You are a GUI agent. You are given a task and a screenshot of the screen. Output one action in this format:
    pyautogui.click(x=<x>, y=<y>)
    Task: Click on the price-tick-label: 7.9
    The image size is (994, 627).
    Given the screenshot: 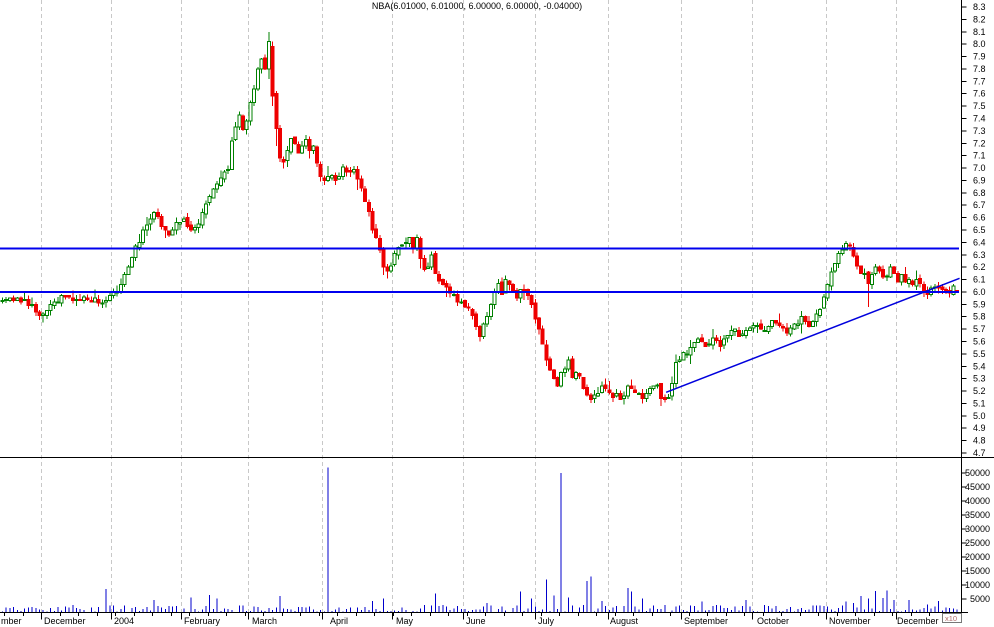 What is the action you would take?
    pyautogui.click(x=979, y=57)
    